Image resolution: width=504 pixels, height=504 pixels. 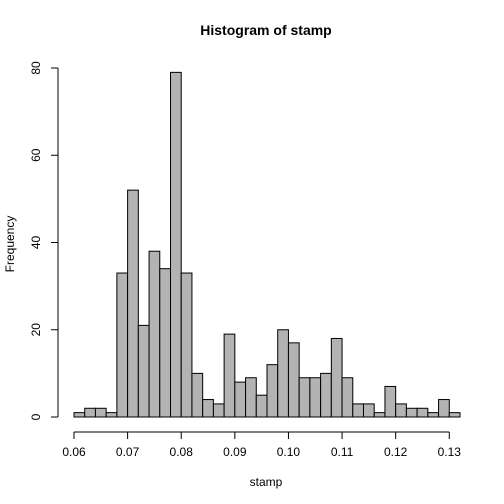 I want to click on x-tick-label: 0.10, so click(x=289, y=452).